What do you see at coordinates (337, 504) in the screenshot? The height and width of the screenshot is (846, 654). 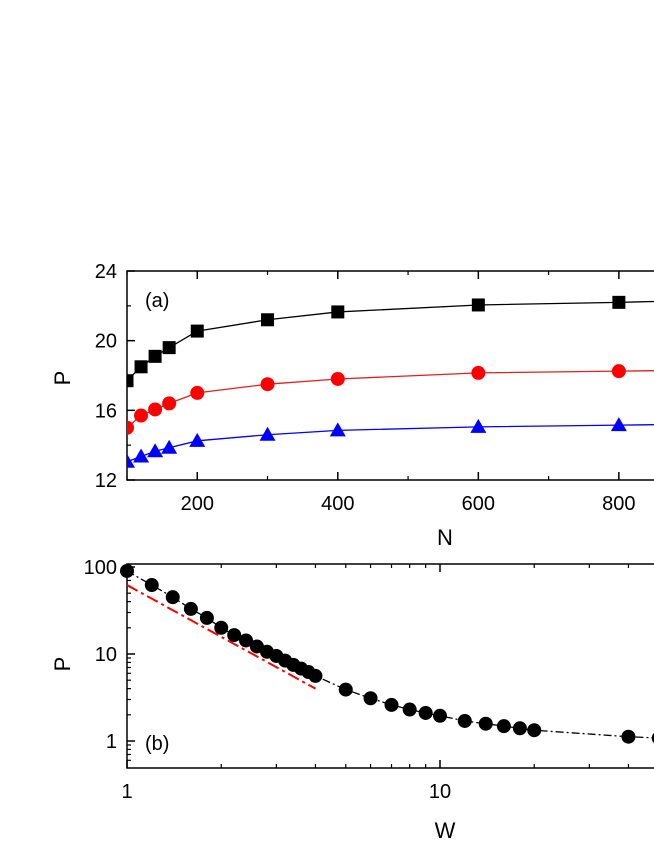 I see `x-tick-label: 400` at bounding box center [337, 504].